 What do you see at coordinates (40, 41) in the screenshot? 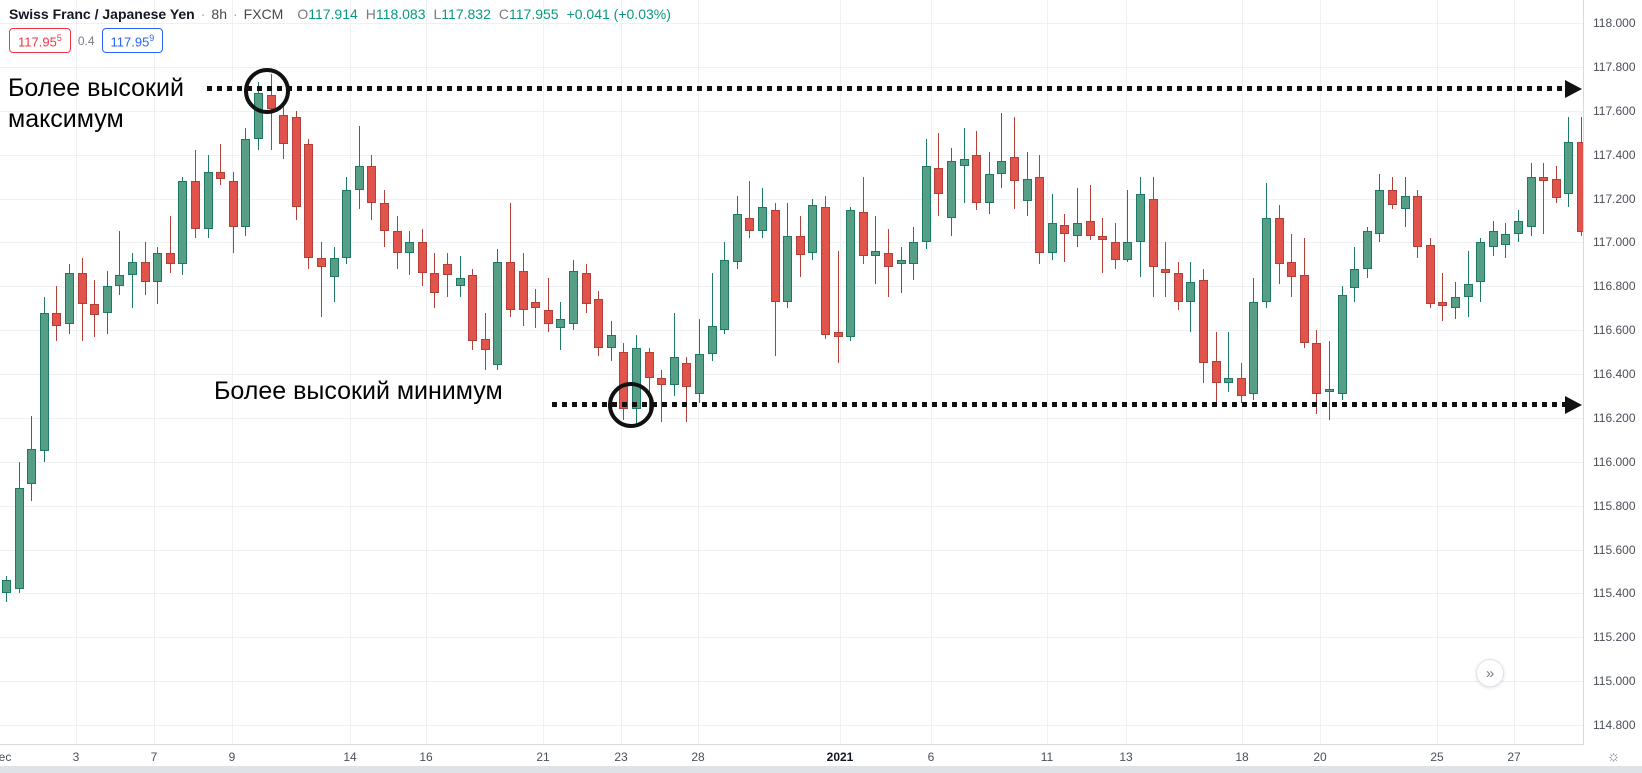
I see `bid-price-button: 117.955` at bounding box center [40, 41].